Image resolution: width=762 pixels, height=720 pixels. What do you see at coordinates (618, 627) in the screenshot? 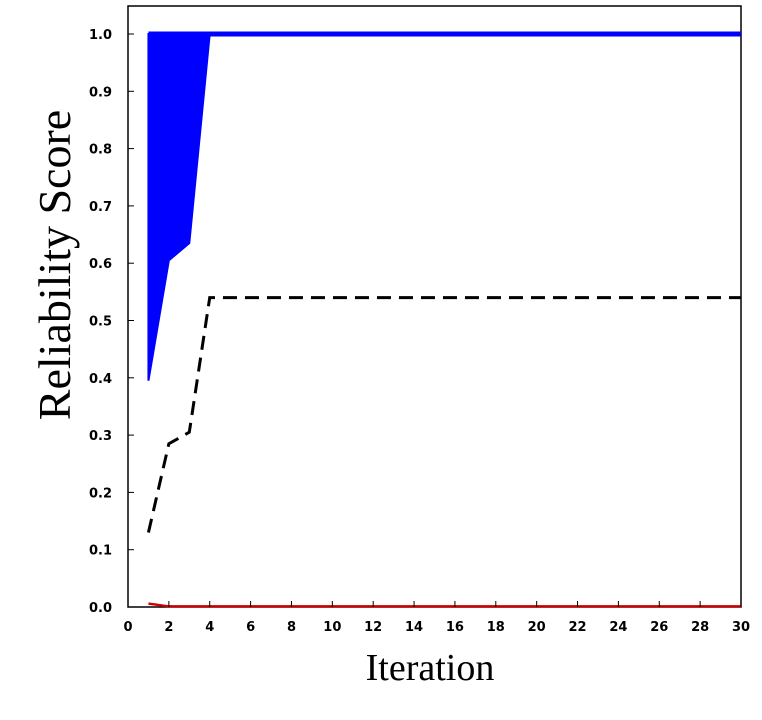
I see `x-tick-label: 24` at bounding box center [618, 627].